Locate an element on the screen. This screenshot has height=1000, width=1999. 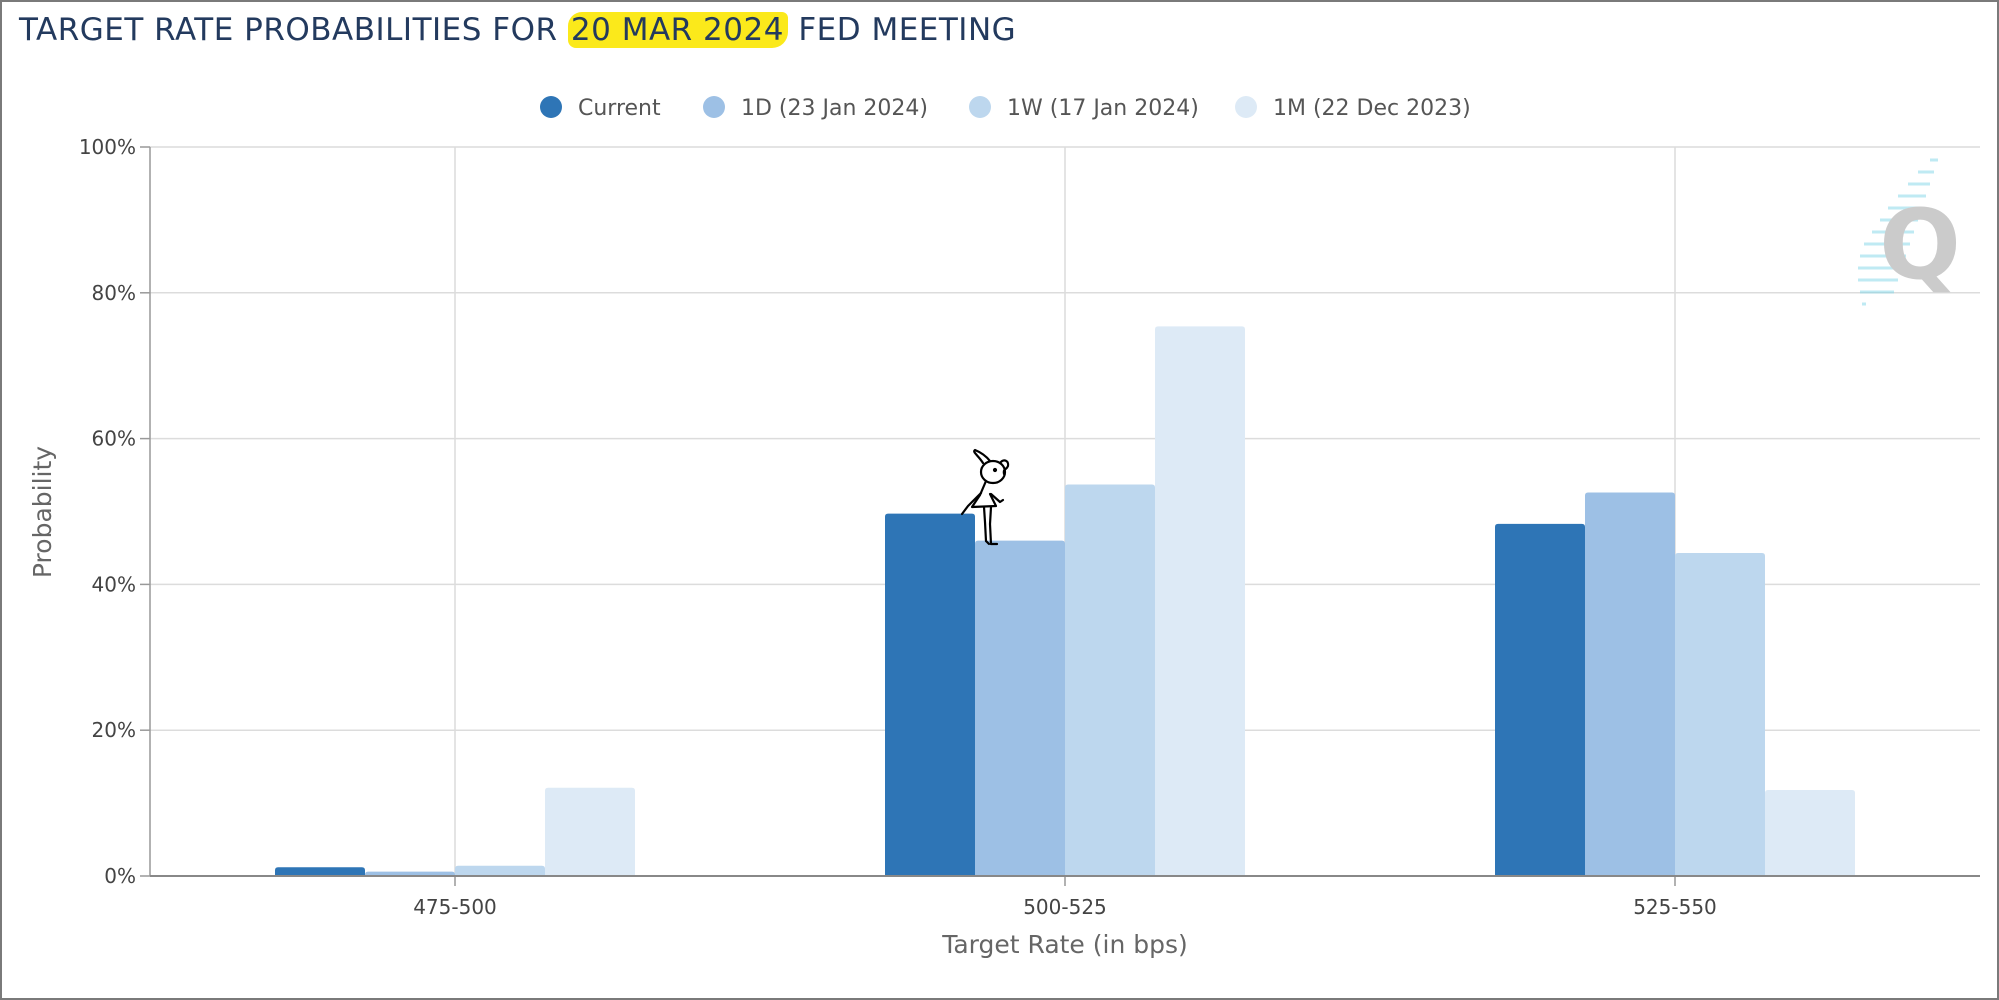
y-tick-label: 40% is located at coordinates (114, 584).